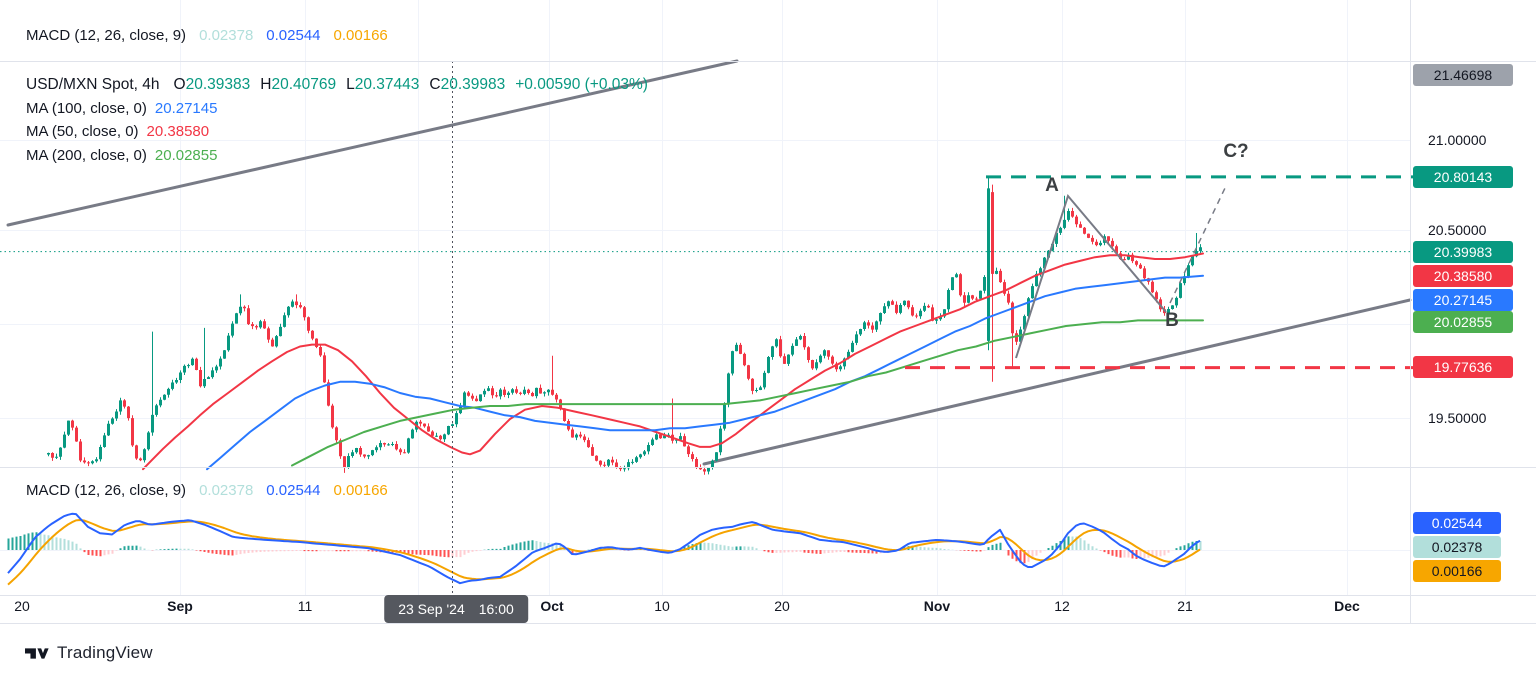 The image size is (1536, 677). I want to click on ma200-label: MA (200, close, 0), so click(86, 155).